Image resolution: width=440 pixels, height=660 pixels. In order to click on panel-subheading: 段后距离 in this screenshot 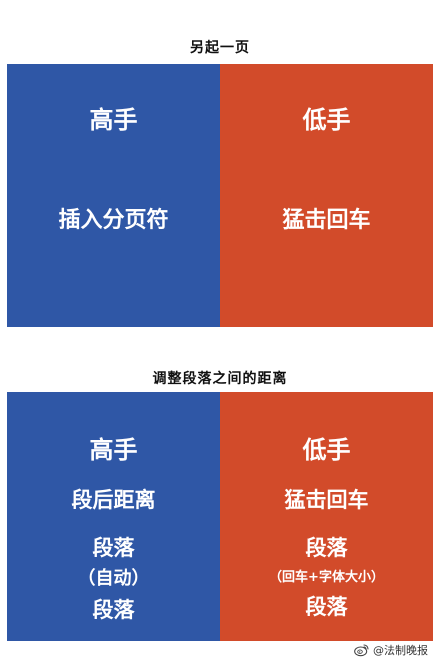, I will do `click(113, 500)`.